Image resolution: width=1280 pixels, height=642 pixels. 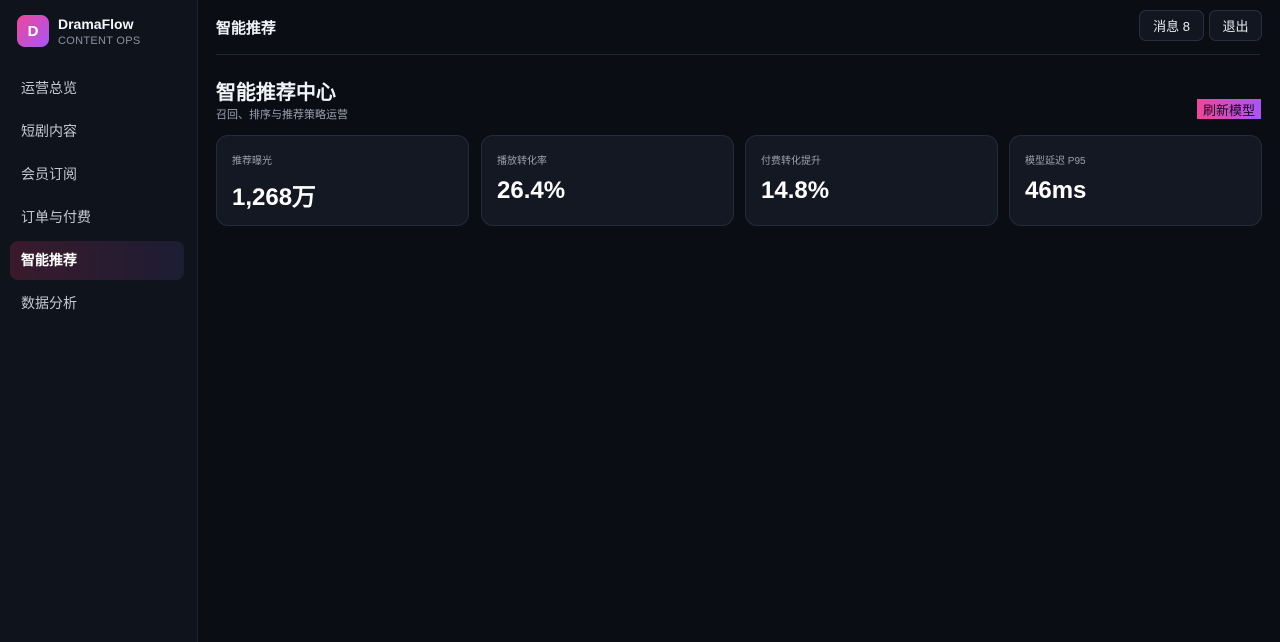 What do you see at coordinates (1135, 180) in the screenshot?
I see `metric-card: 模型延迟 P95 46ms` at bounding box center [1135, 180].